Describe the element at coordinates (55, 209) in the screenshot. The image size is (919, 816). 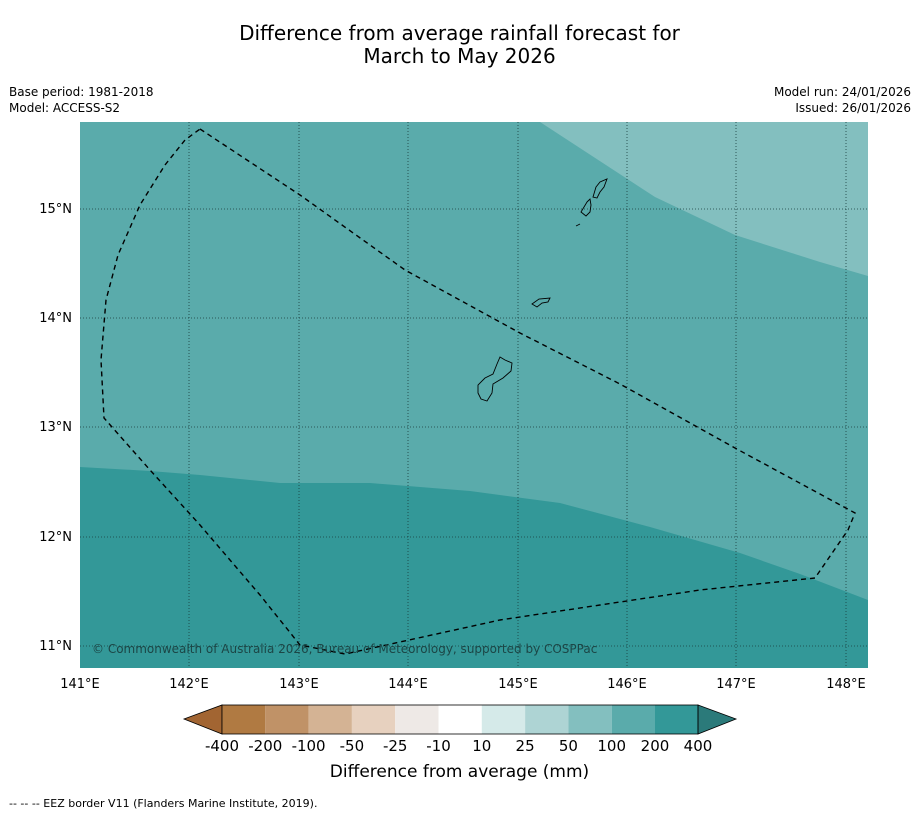
I see `lat-label-15: 15°N` at that location.